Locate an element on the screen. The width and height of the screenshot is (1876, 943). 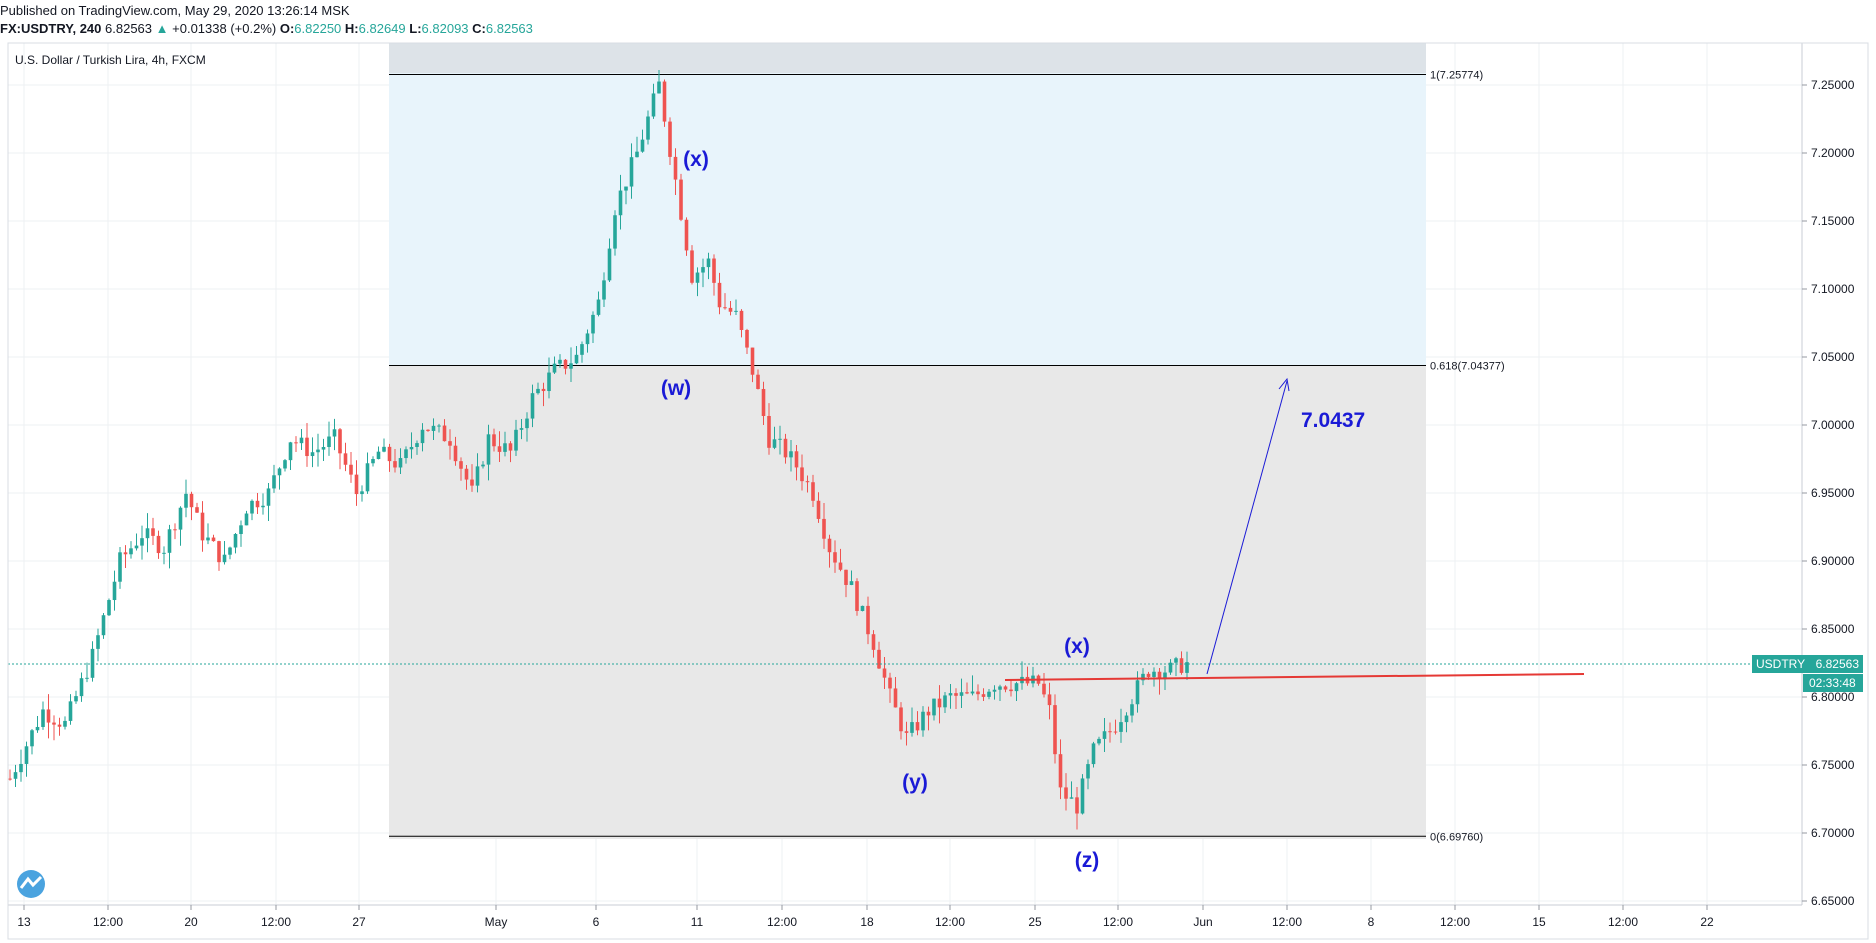
x-tick-label: 6 is located at coordinates (596, 922).